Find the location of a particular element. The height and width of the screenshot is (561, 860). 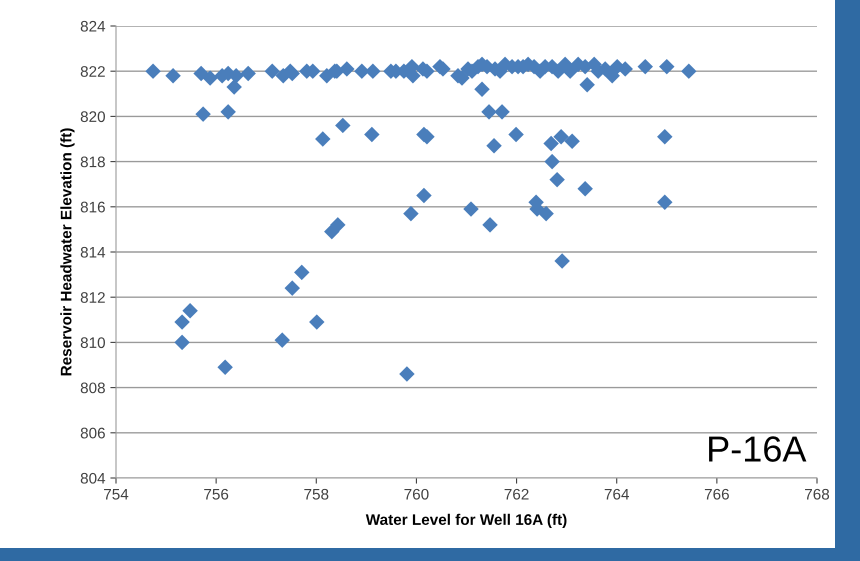

y-tick-label: 806 is located at coordinates (92, 433).